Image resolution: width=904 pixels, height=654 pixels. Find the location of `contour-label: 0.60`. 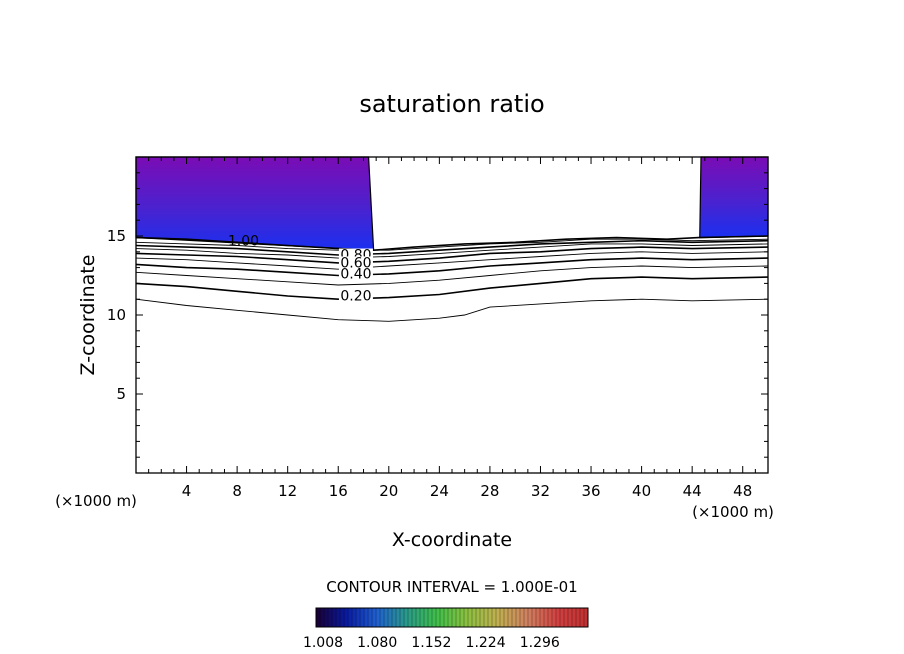

contour-label: 0.60 is located at coordinates (355, 263).